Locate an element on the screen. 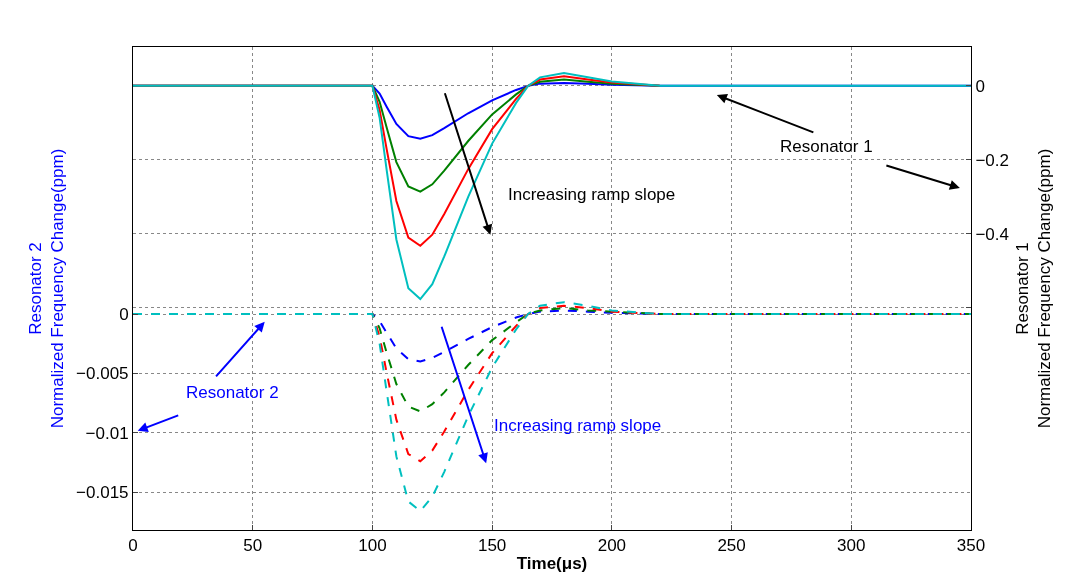 The image size is (1068, 584). x-tick-label: 300 is located at coordinates (851, 546).